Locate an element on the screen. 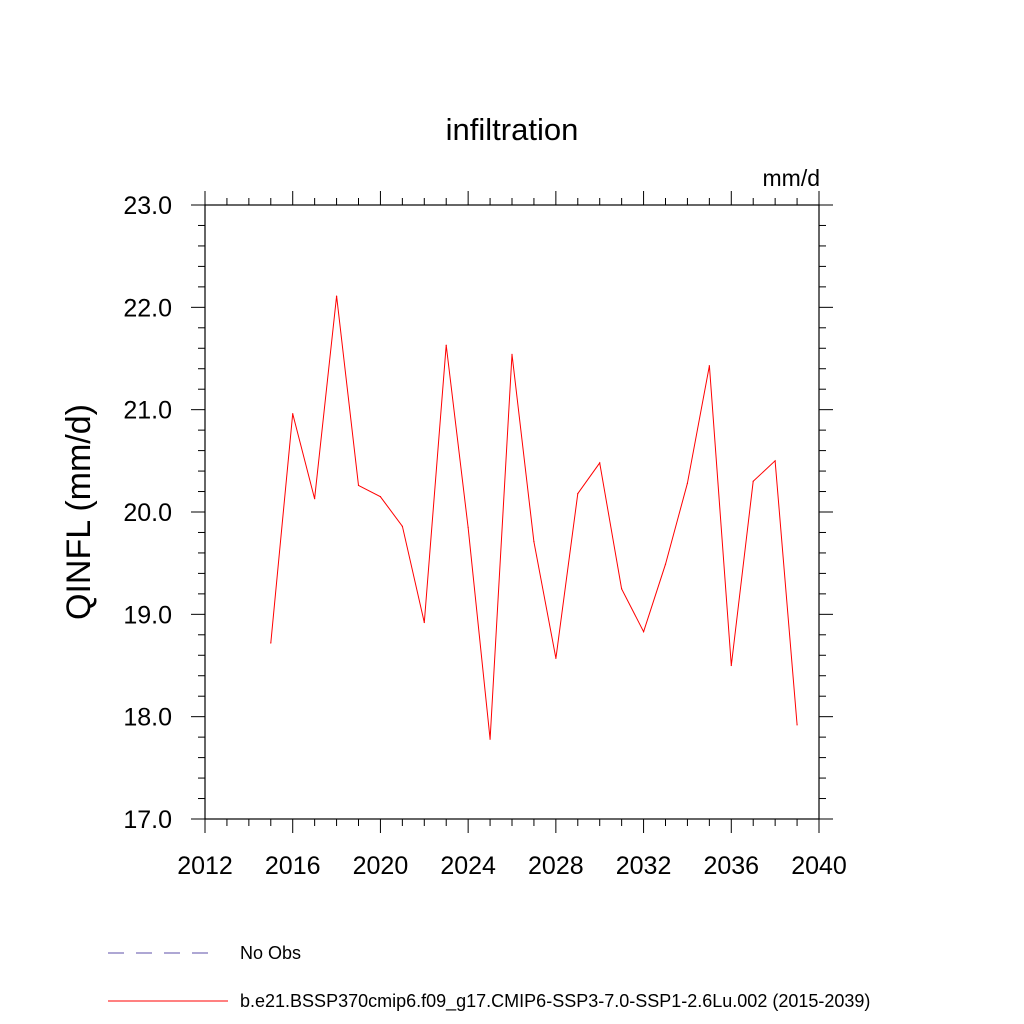  x-tick-label: 2028 is located at coordinates (556, 866).